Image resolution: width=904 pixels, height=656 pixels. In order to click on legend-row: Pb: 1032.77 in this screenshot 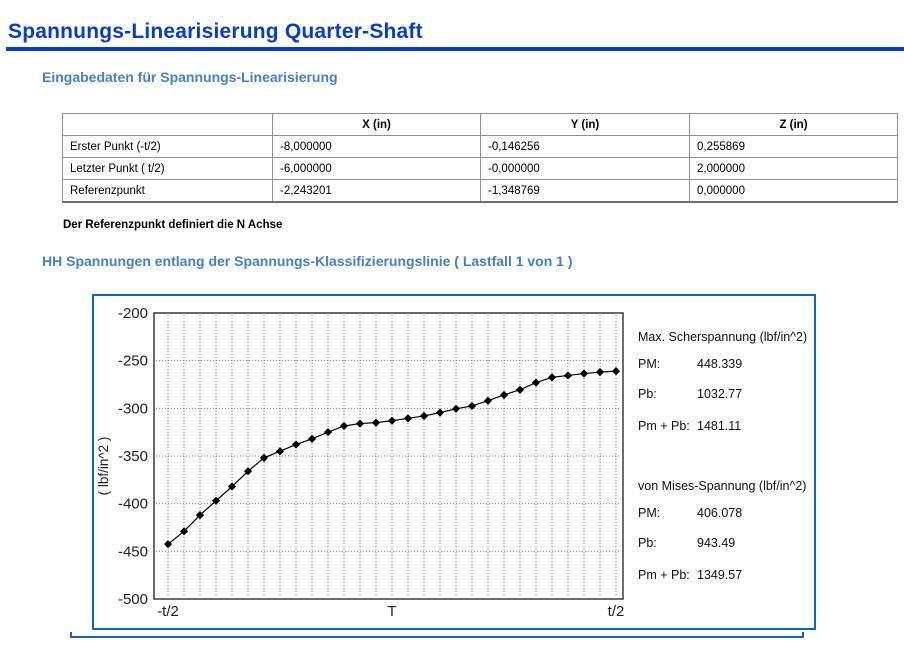, I will do `click(690, 394)`.